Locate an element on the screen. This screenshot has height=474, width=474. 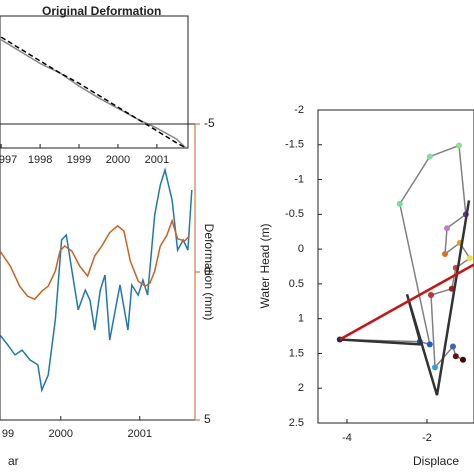
y2-tick-label: 5 is located at coordinates (207, 419).